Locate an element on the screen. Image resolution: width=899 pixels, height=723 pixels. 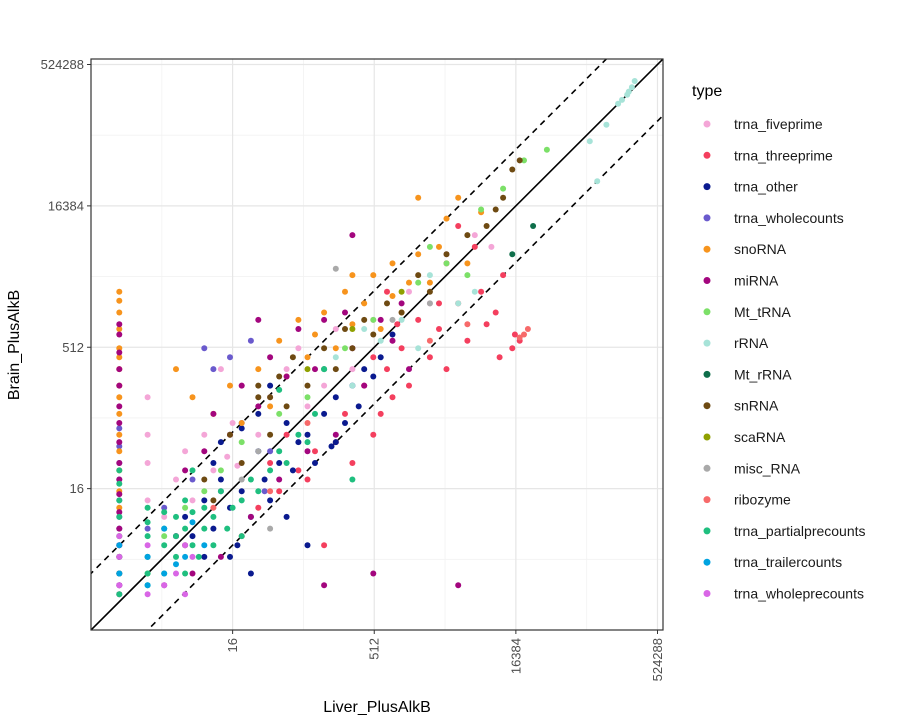
series-trna_trailercounts is located at coordinates (162, 554).